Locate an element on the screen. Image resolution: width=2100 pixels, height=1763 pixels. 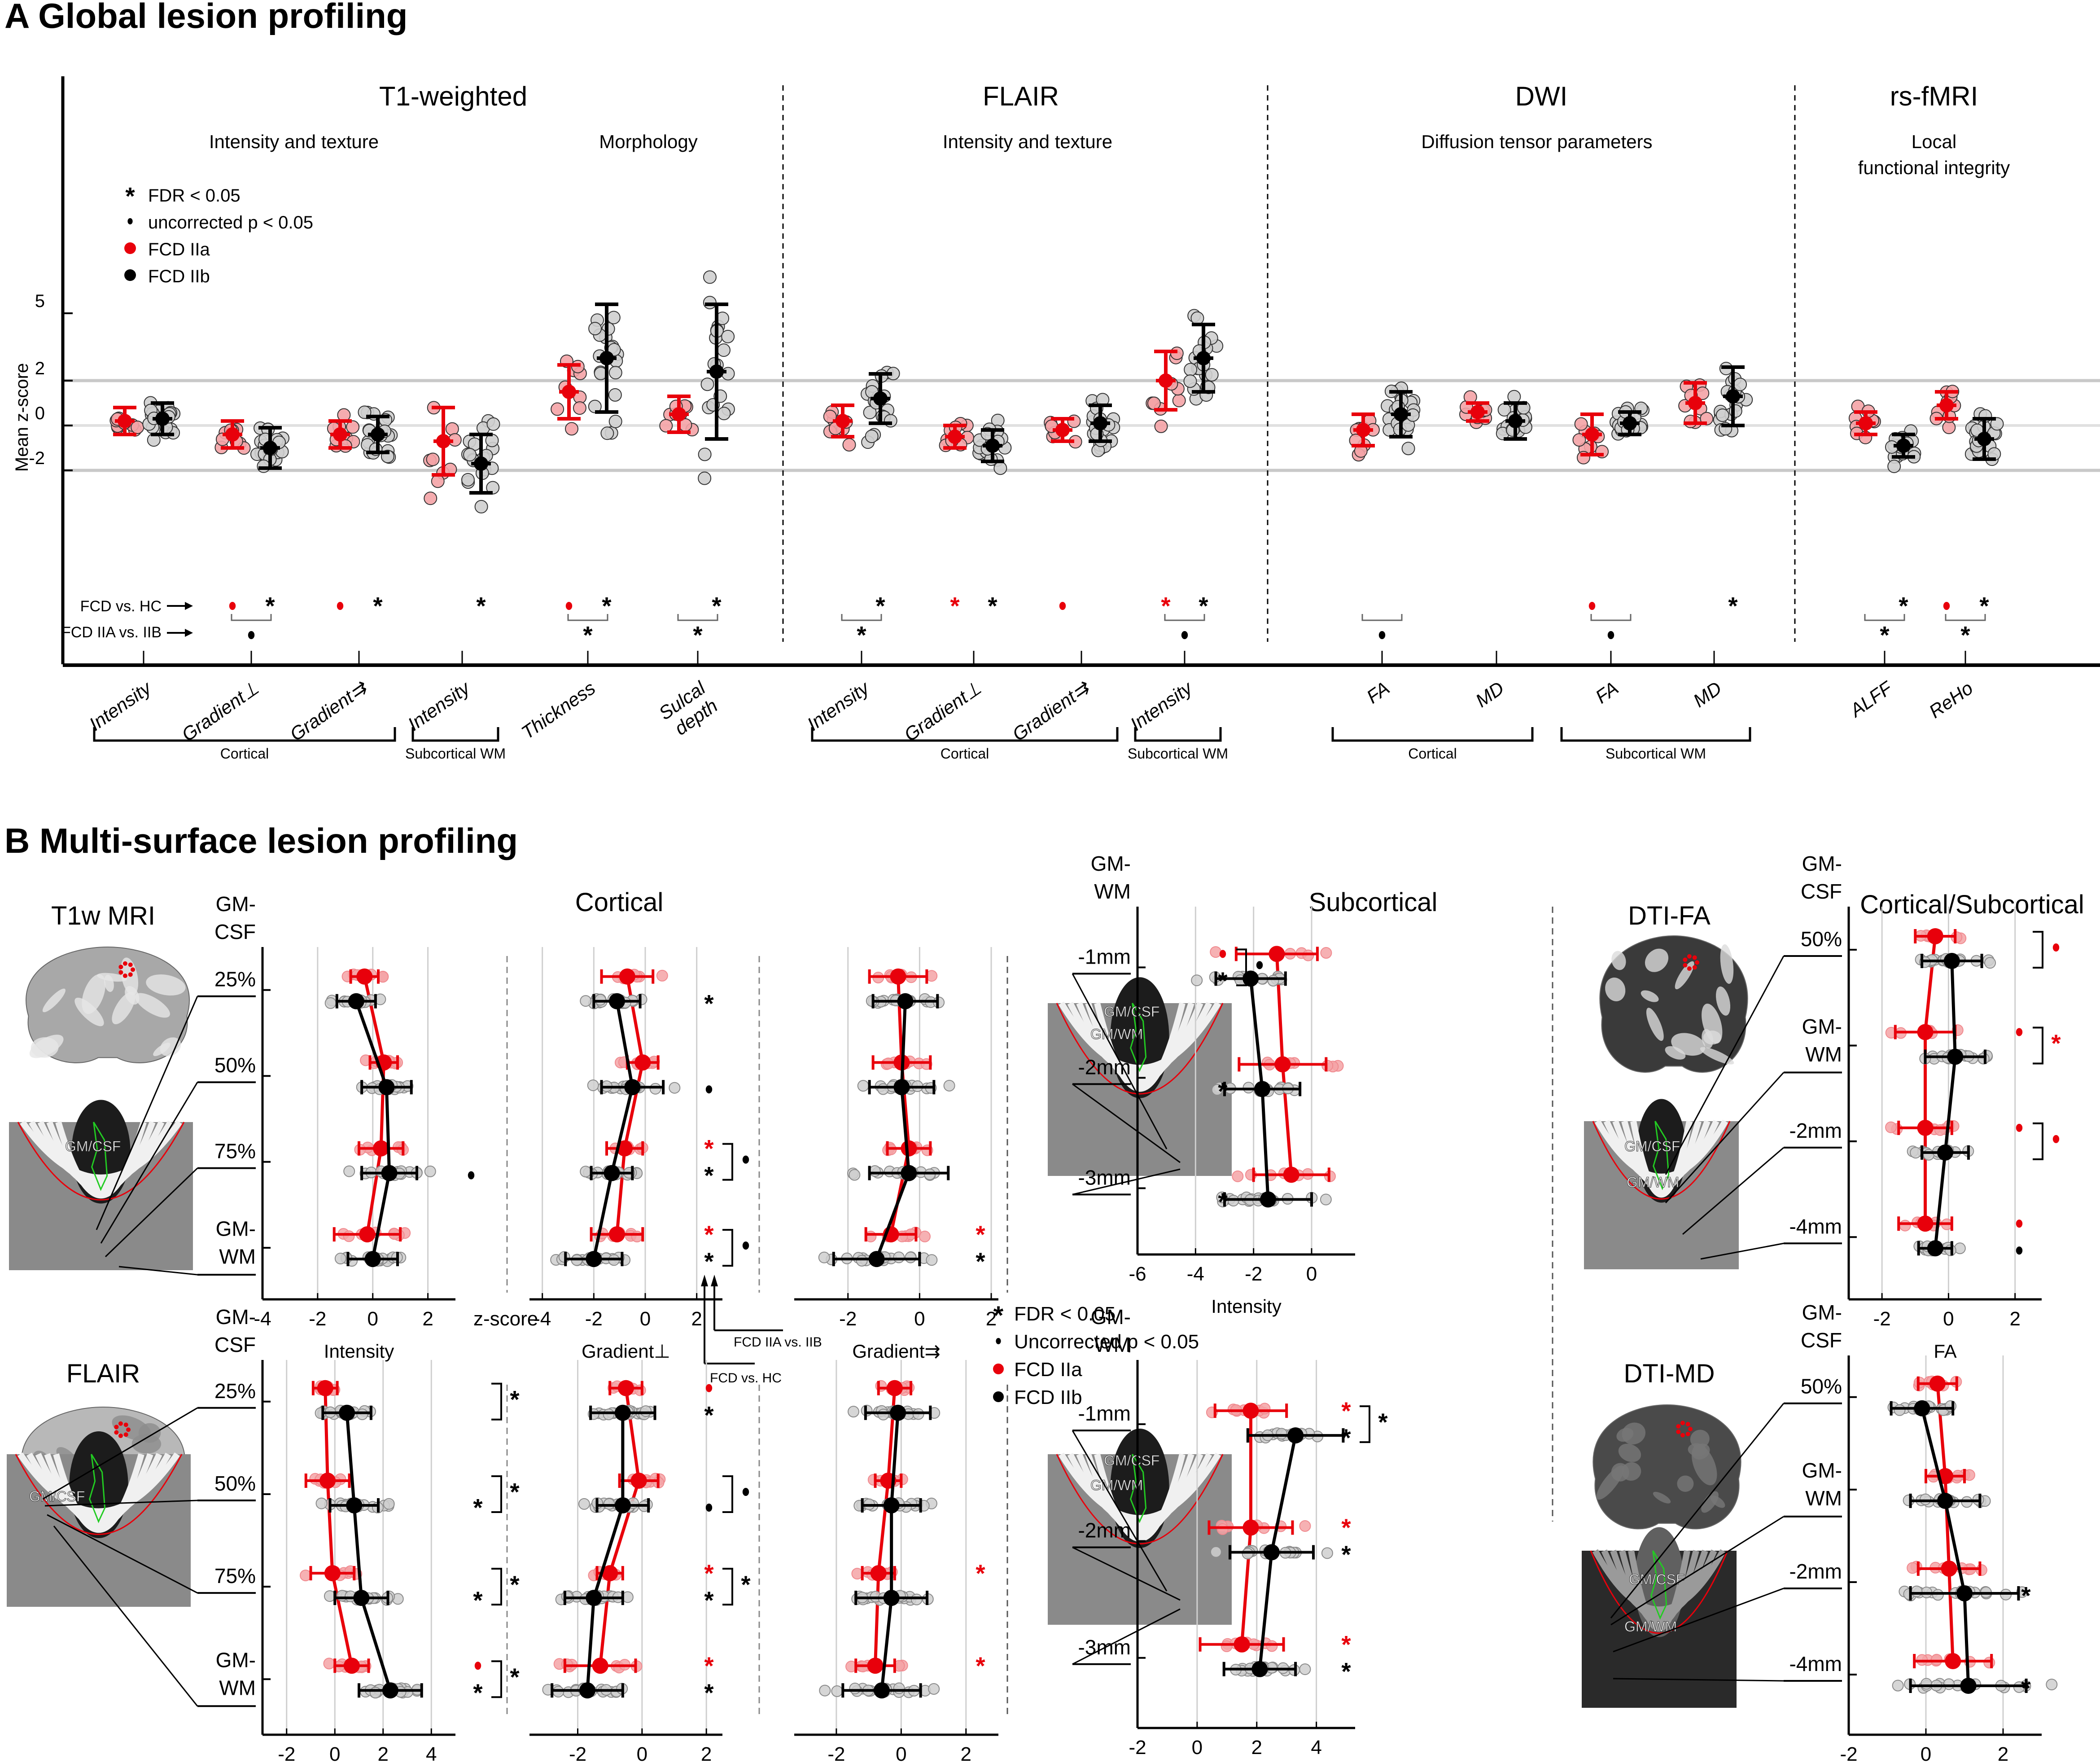
x-tick-label-line: ReHo is located at coordinates (1951, 699).